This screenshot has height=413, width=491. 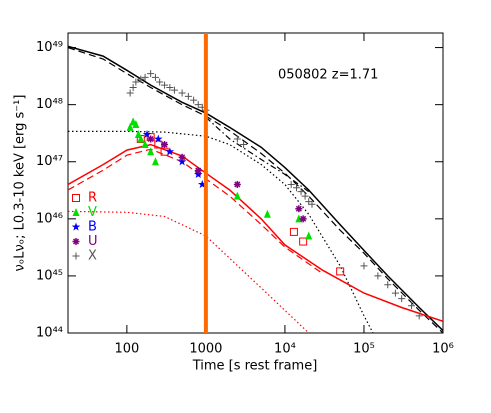 What do you see at coordinates (49, 333) in the screenshot?
I see `y-tick-label: 10⁴⁴` at bounding box center [49, 333].